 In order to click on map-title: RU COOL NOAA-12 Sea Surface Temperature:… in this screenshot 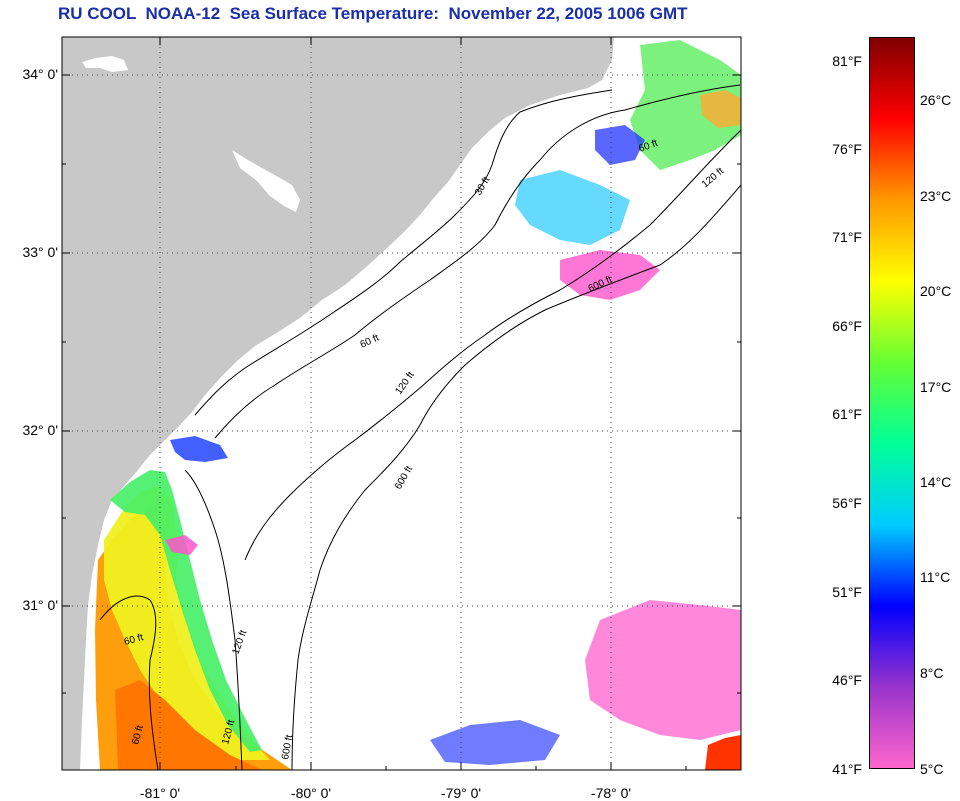, I will do `click(373, 13)`.